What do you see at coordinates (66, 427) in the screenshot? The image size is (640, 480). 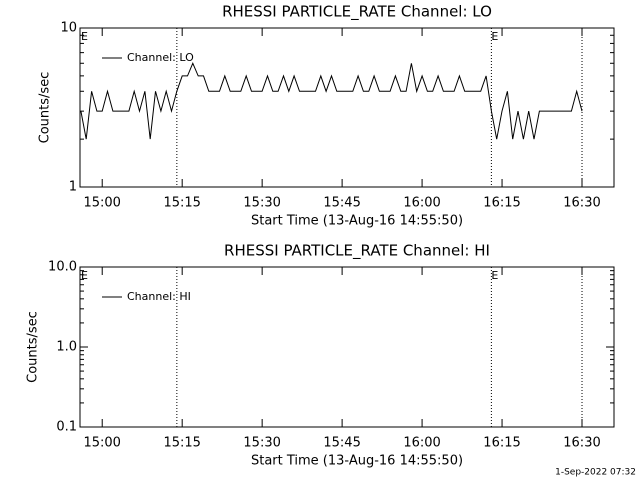 I see `y-tick-label: 0.1` at bounding box center [66, 427].